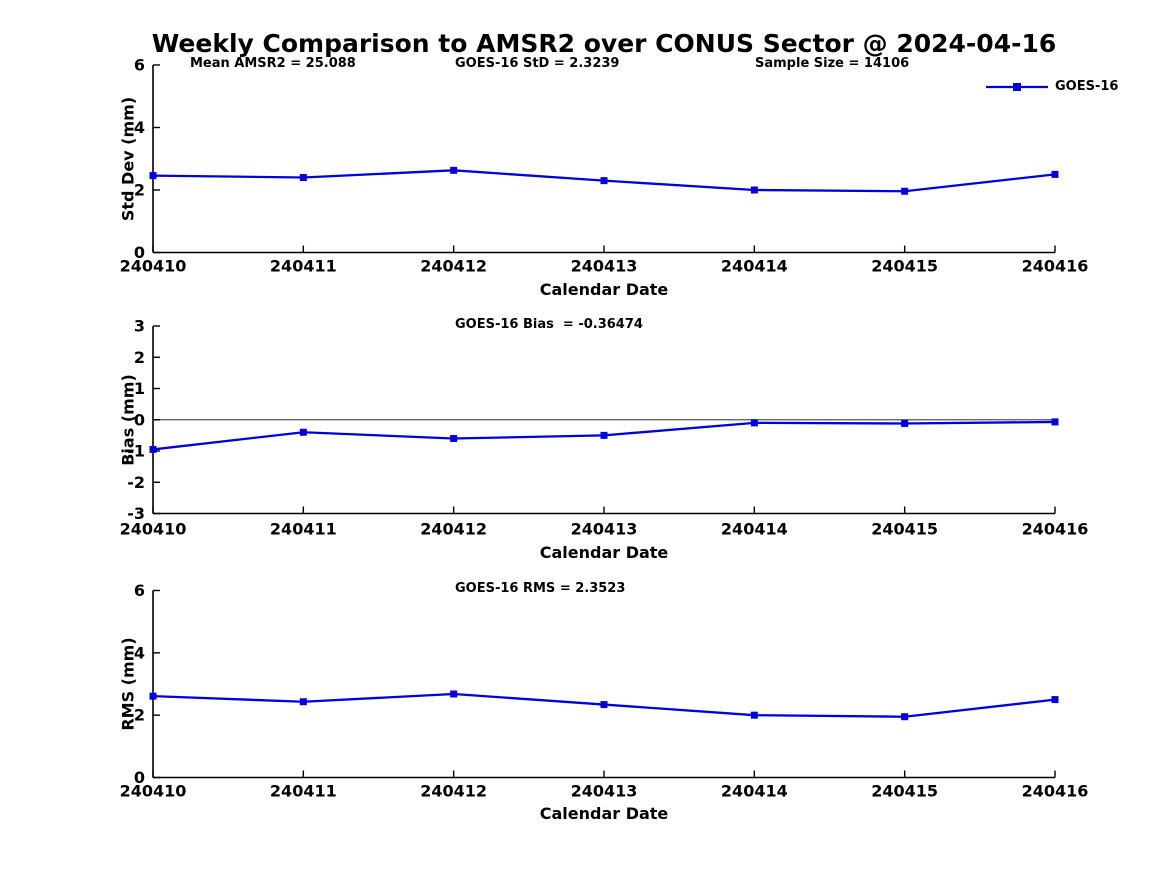 Image resolution: width=1167 pixels, height=875 pixels. What do you see at coordinates (604, 813) in the screenshot?
I see `xlabel-rms: Calendar Date` at bounding box center [604, 813].